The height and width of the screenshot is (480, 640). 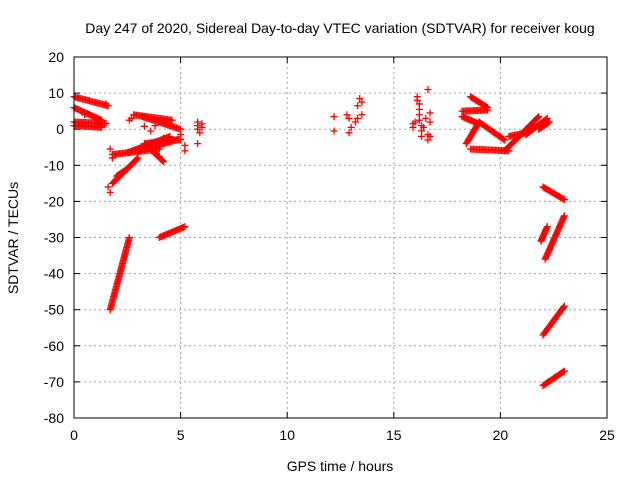 What do you see at coordinates (54, 201) in the screenshot?
I see `y-tick-label: -20` at bounding box center [54, 201].